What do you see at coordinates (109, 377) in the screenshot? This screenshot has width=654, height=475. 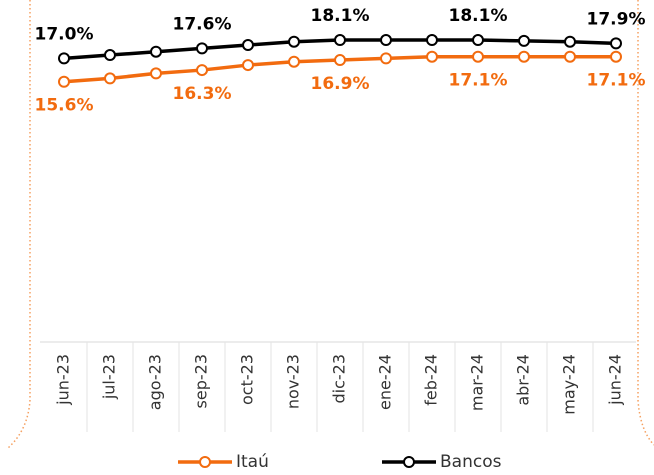 I see `x-tick-label: jul-23` at bounding box center [109, 377].